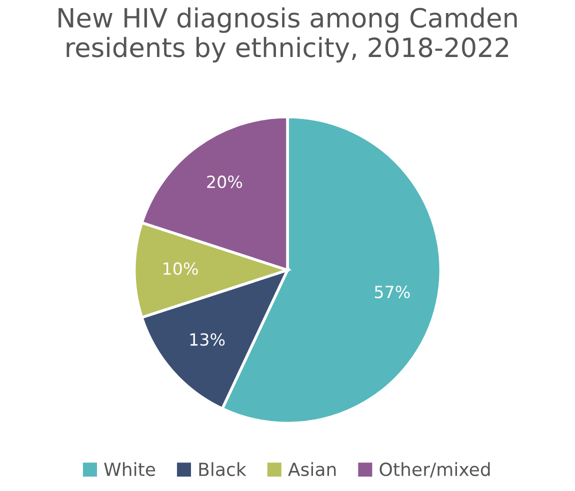 The image size is (575, 491). Describe the element at coordinates (435, 470) in the screenshot. I see `legend-label: Other/mixed` at that location.